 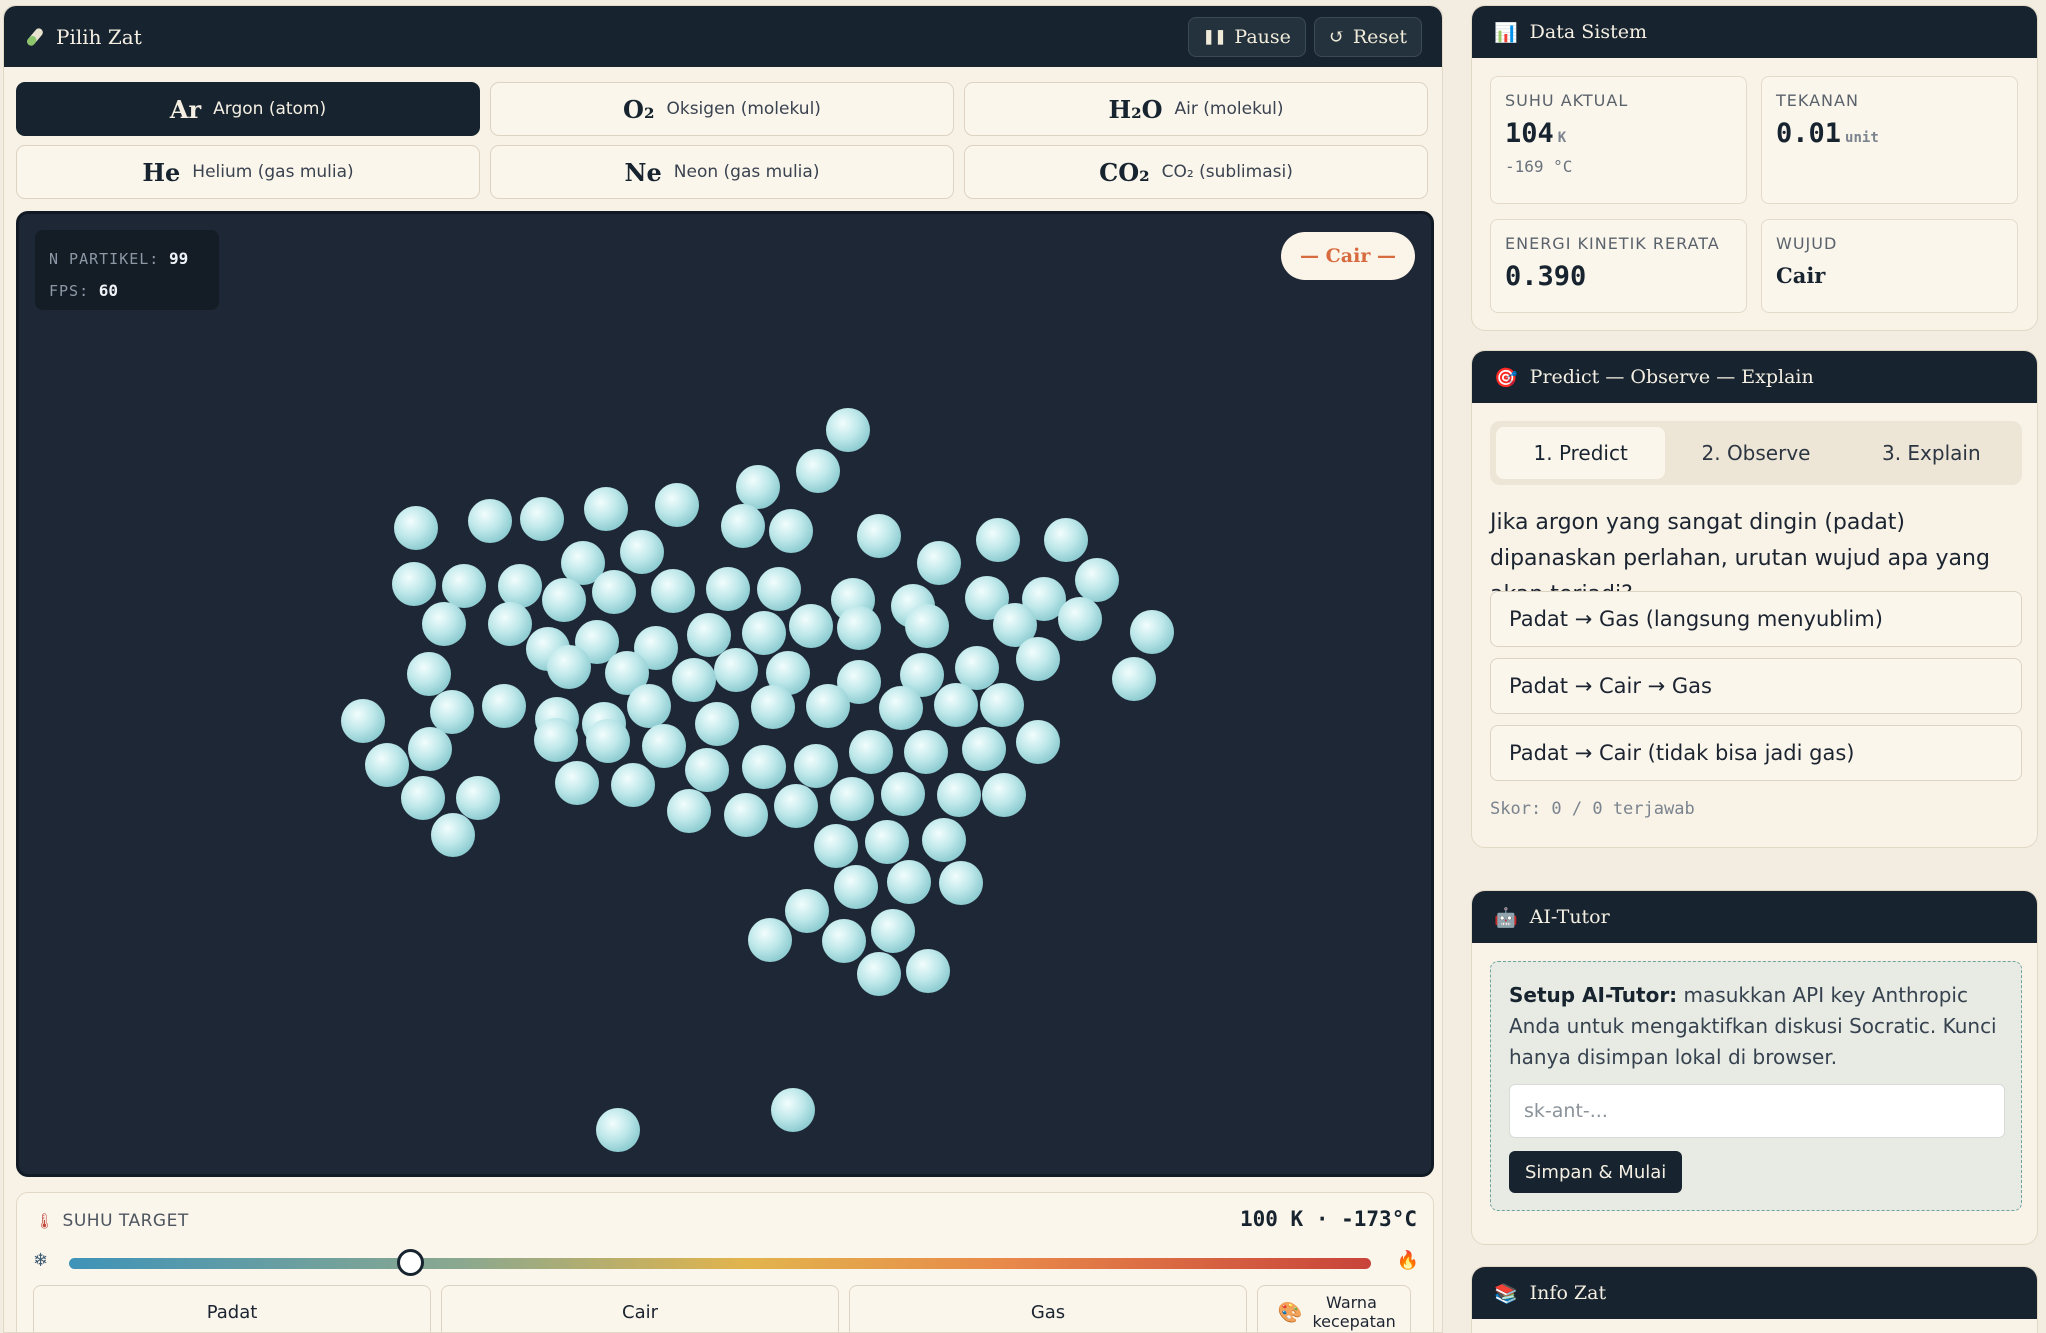 What do you see at coordinates (1618, 266) in the screenshot?
I see `kinetic-energy-cell: ENERGI KINETIK RERATA 0.390` at bounding box center [1618, 266].